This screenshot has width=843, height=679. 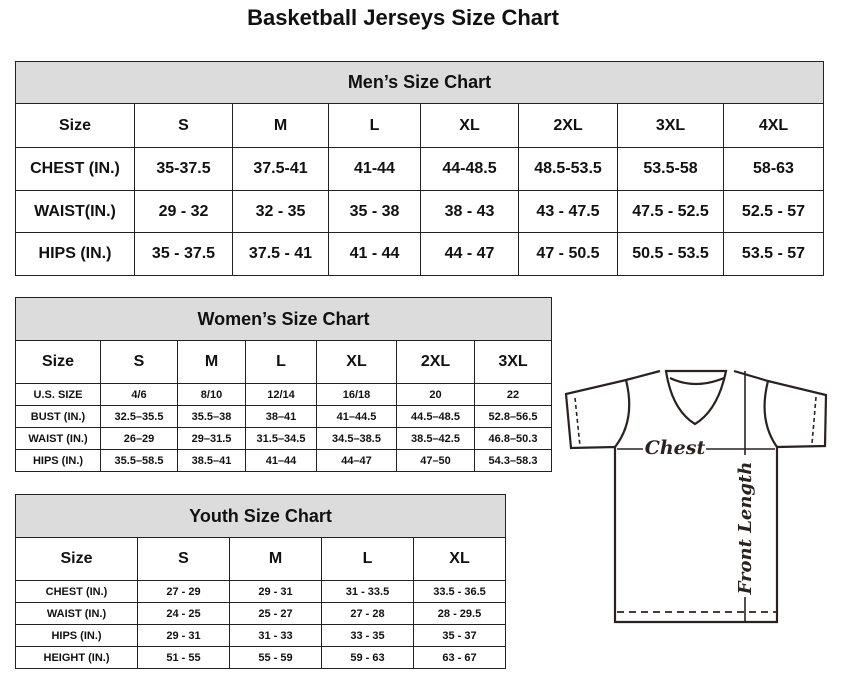 I want to click on table-cell: 33 - 35, so click(x=367, y=635).